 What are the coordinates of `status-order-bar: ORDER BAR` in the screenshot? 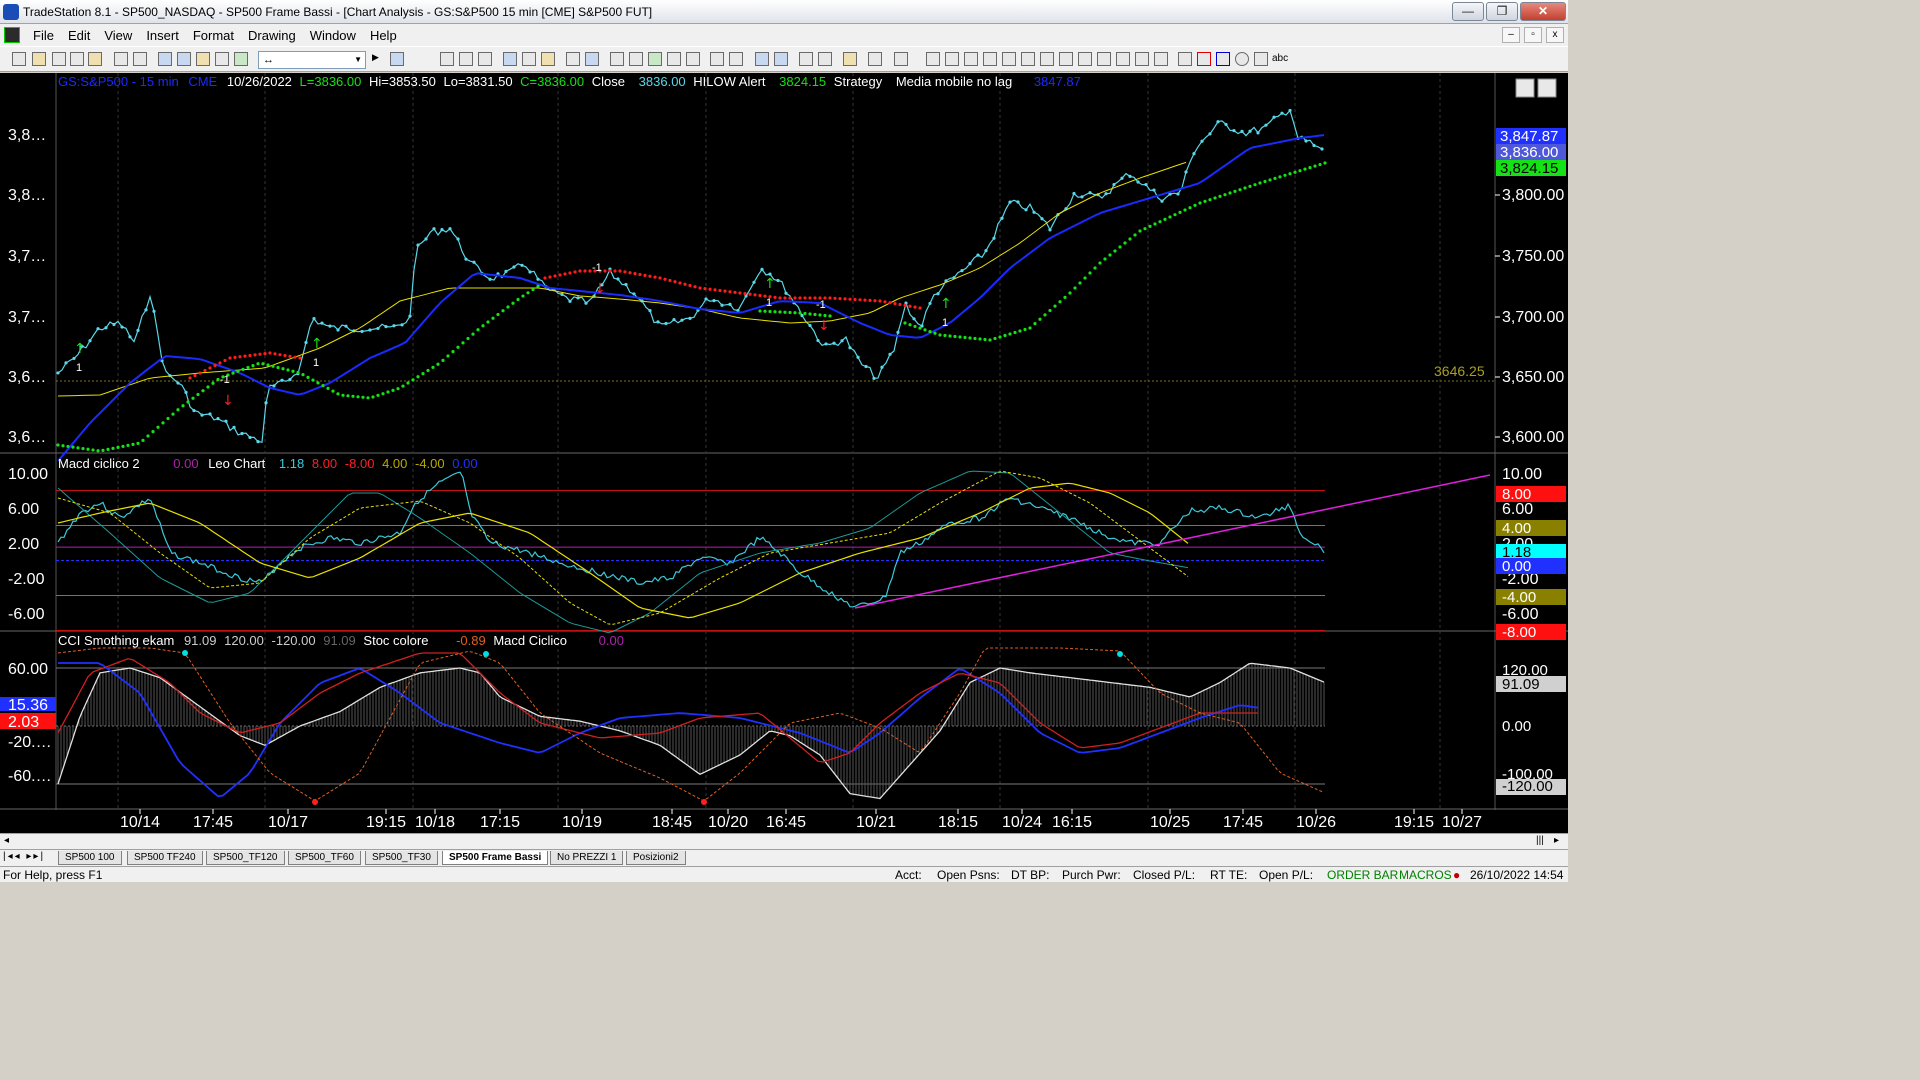 It's located at (1363, 875).